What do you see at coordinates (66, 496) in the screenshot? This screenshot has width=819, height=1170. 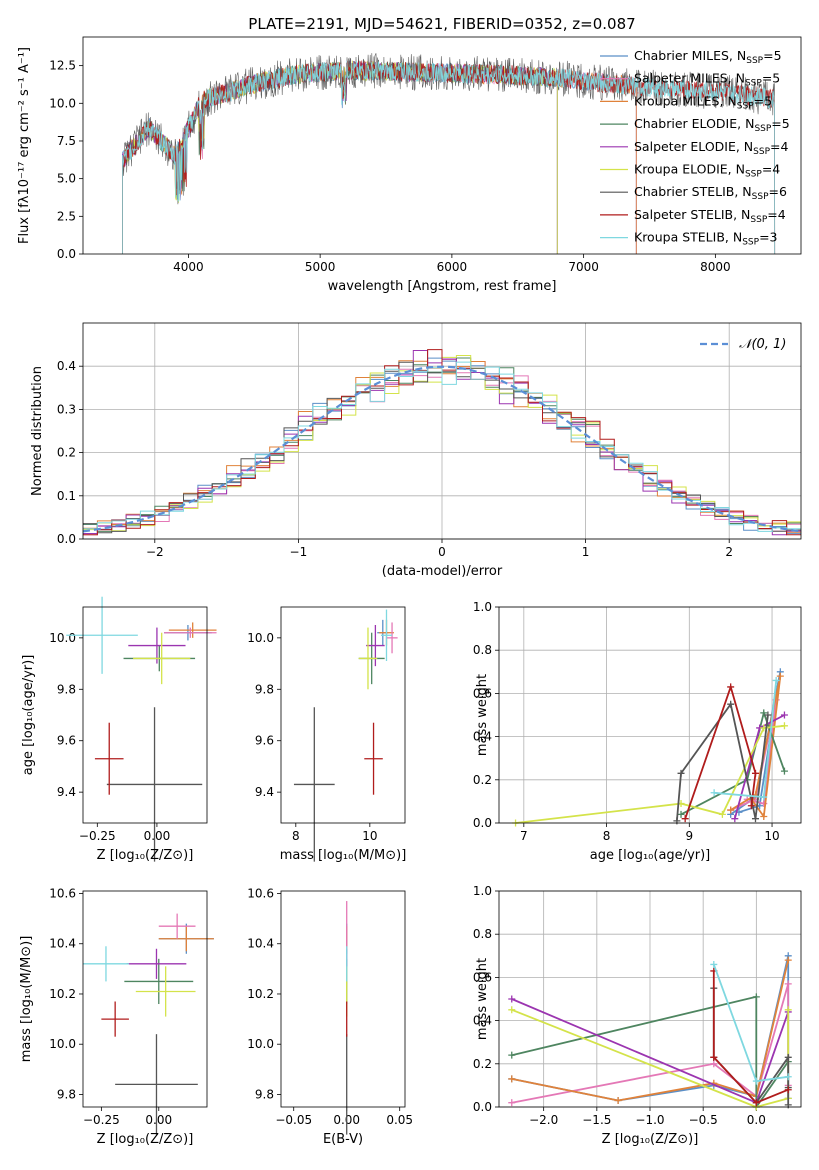 I see `y-tick-label: 0.1` at bounding box center [66, 496].